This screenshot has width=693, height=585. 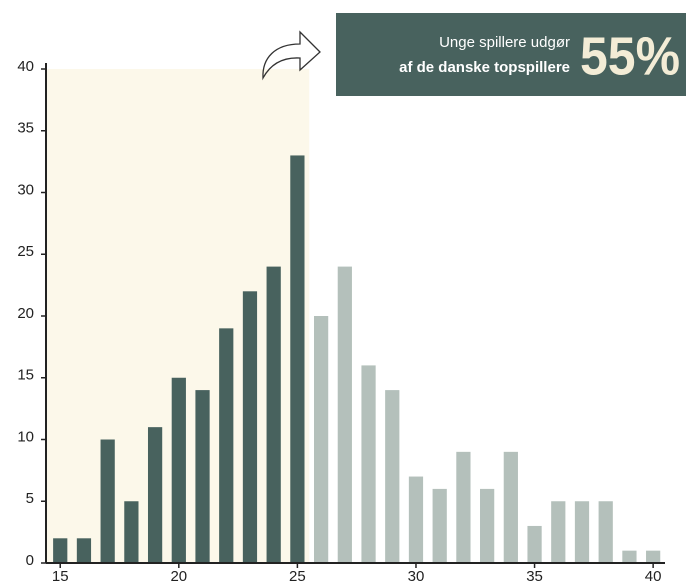 What do you see at coordinates (653, 576) in the screenshot?
I see `x-tick-label: 40` at bounding box center [653, 576].